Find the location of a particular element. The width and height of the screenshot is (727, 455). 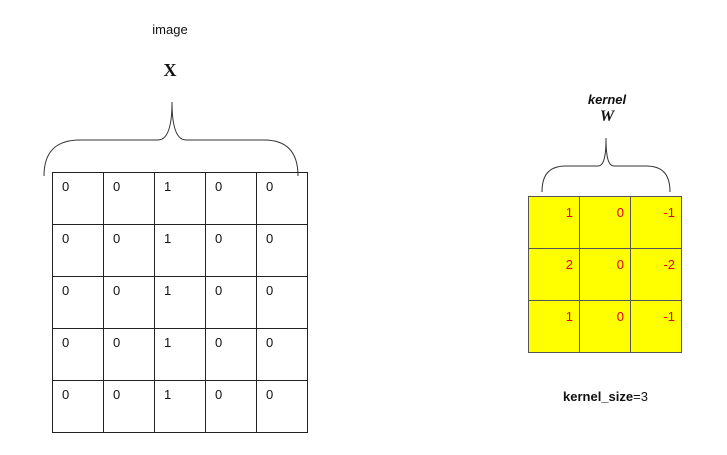

kernel-brace is located at coordinates (606, 165).